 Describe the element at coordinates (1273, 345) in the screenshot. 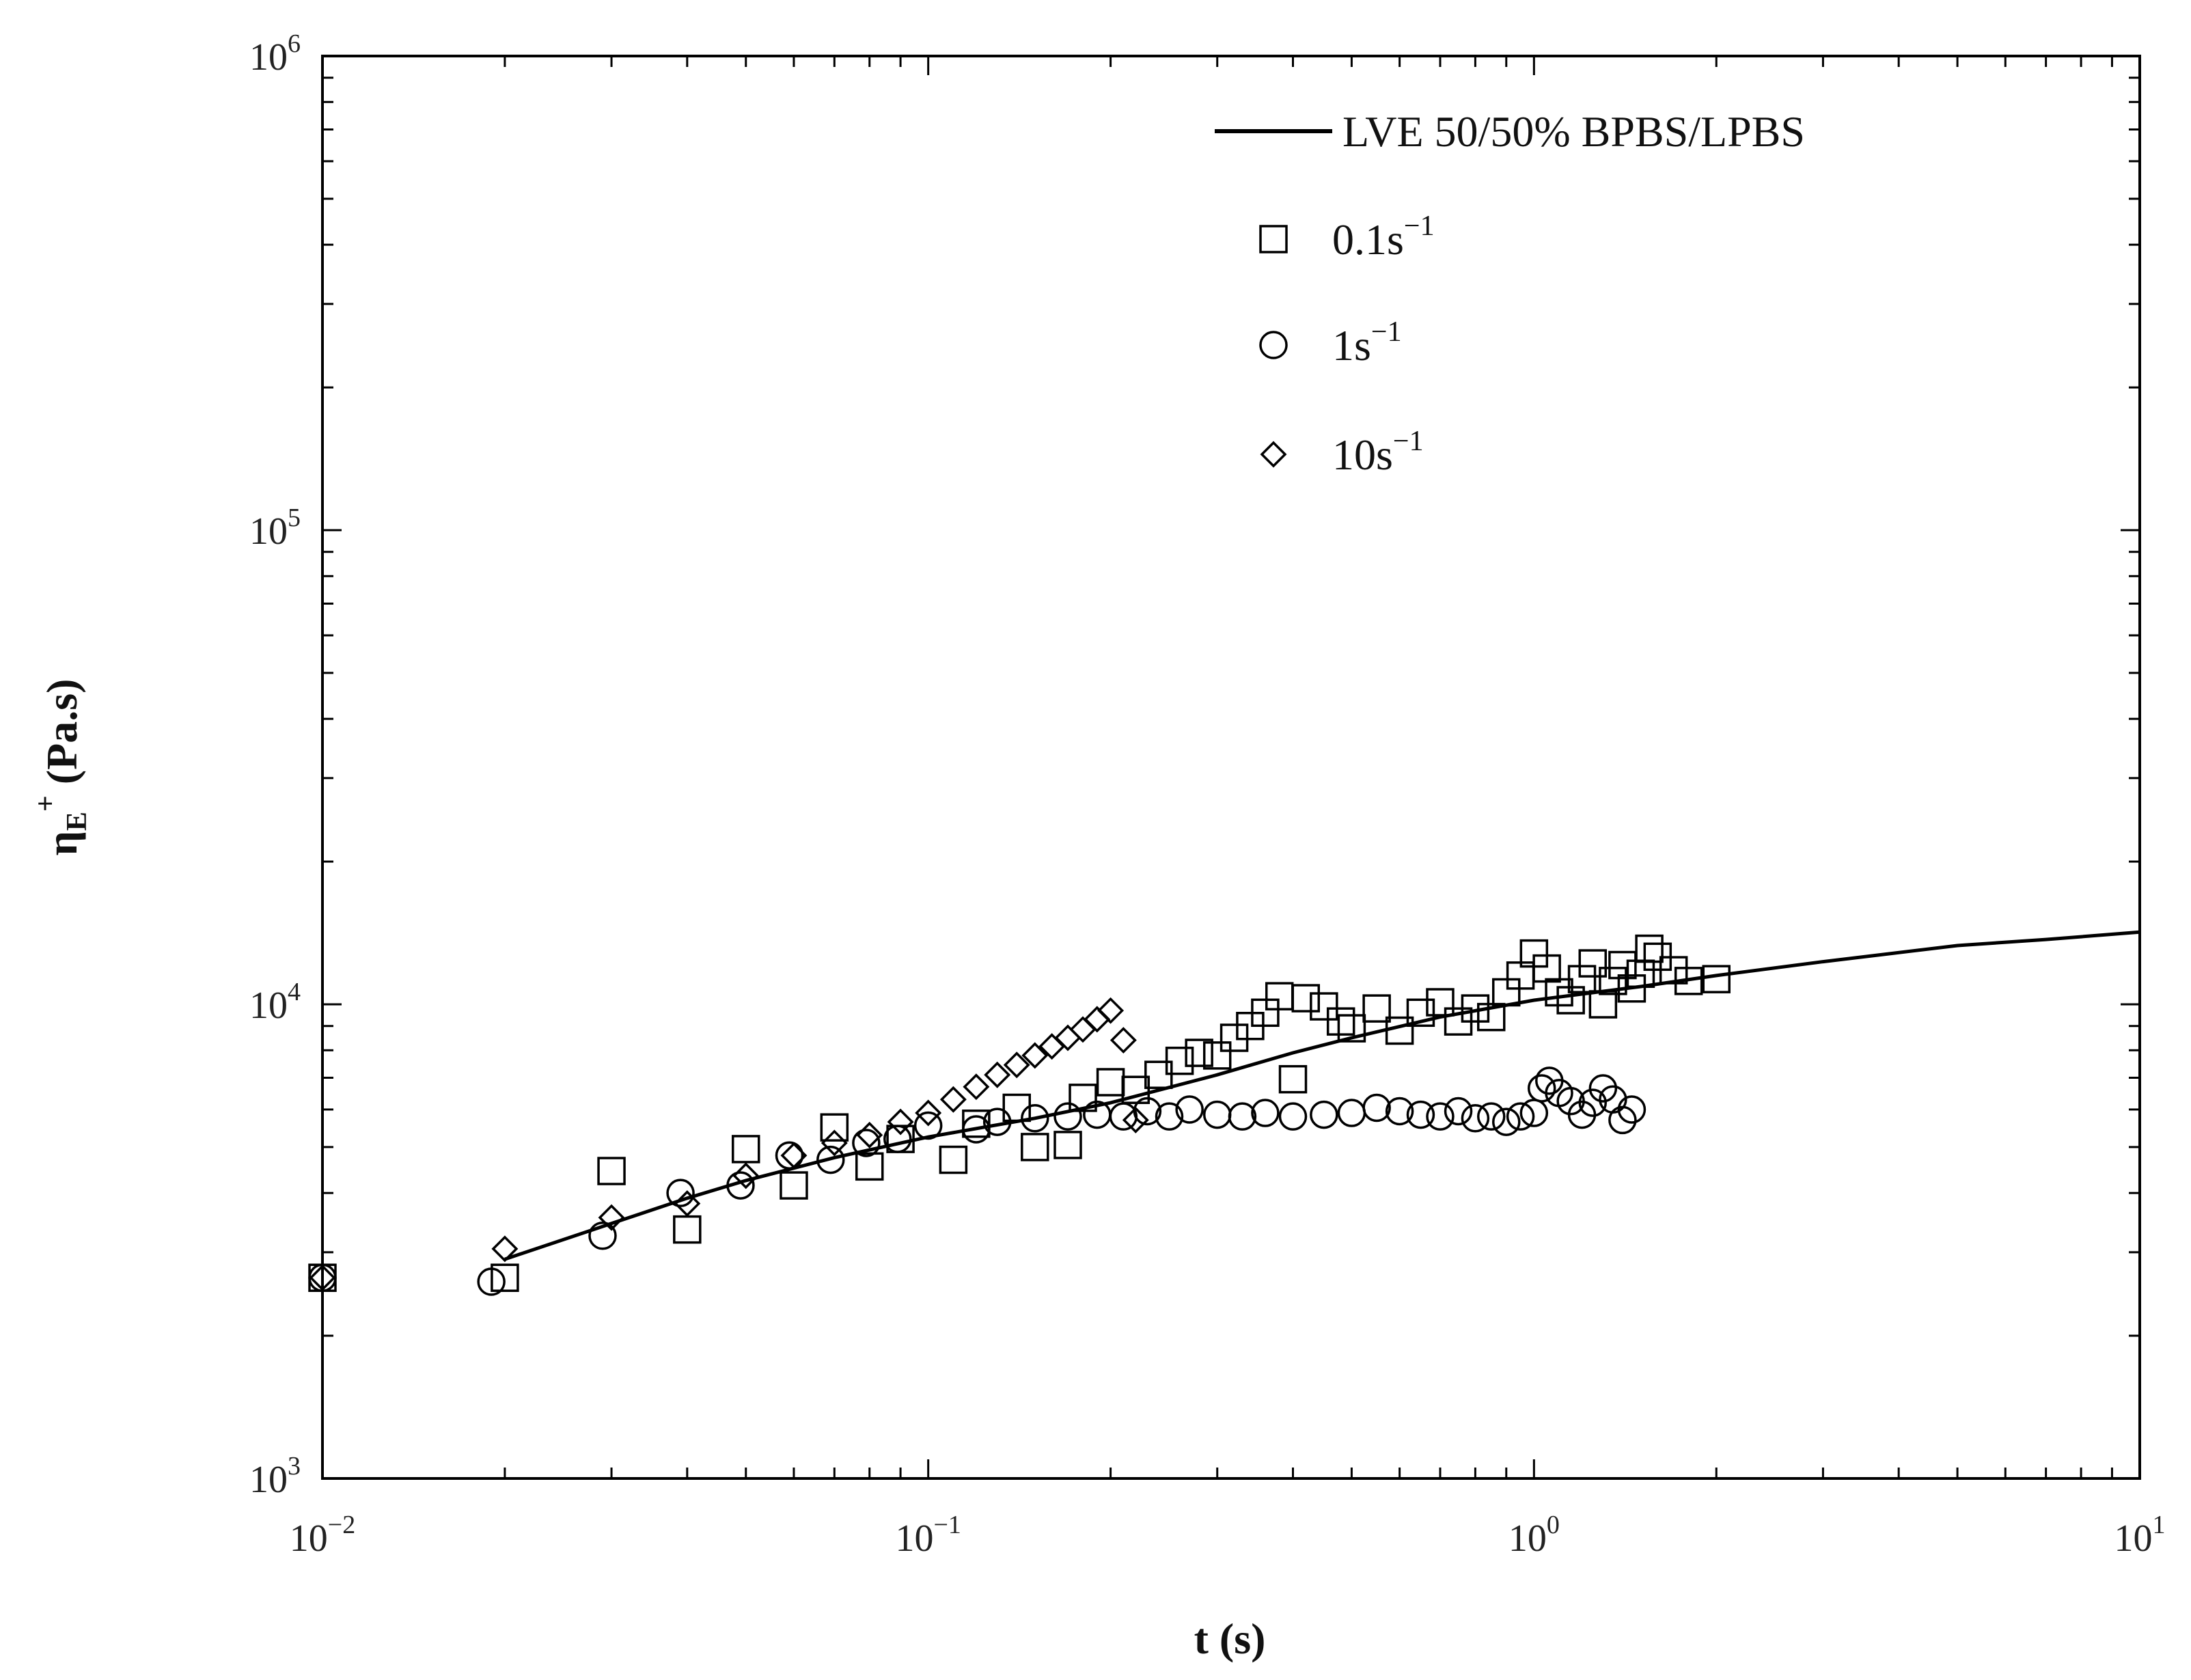

I see `legend-circle-marker` at that location.